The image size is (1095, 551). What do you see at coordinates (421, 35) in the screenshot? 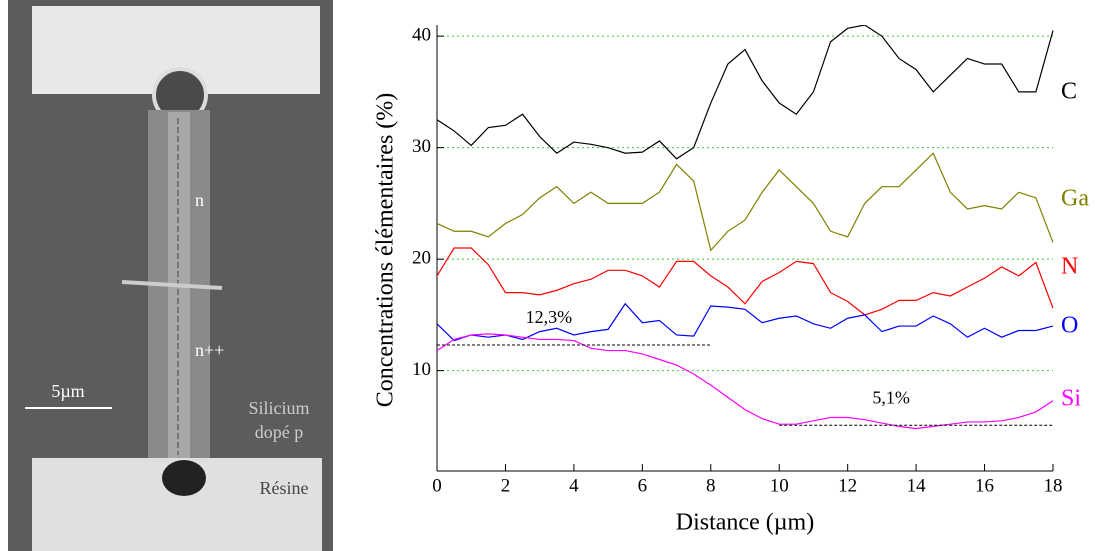
I see `y-tick-label: 40` at bounding box center [421, 35].